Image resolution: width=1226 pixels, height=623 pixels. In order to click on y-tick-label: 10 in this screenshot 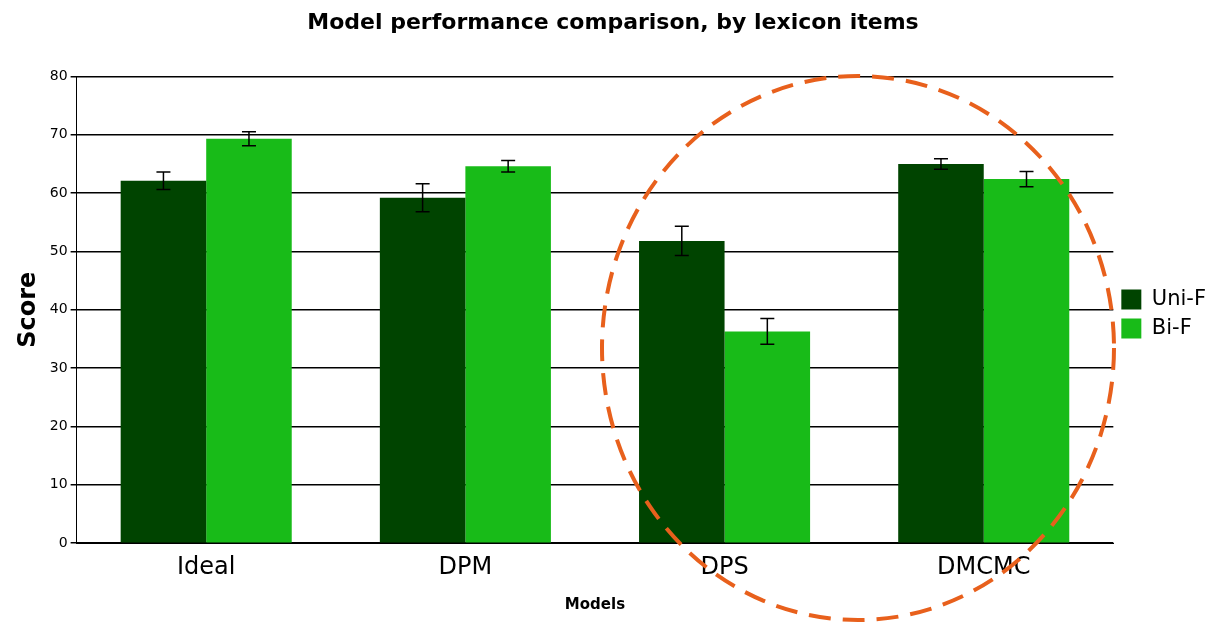, I will do `click(58, 483)`.